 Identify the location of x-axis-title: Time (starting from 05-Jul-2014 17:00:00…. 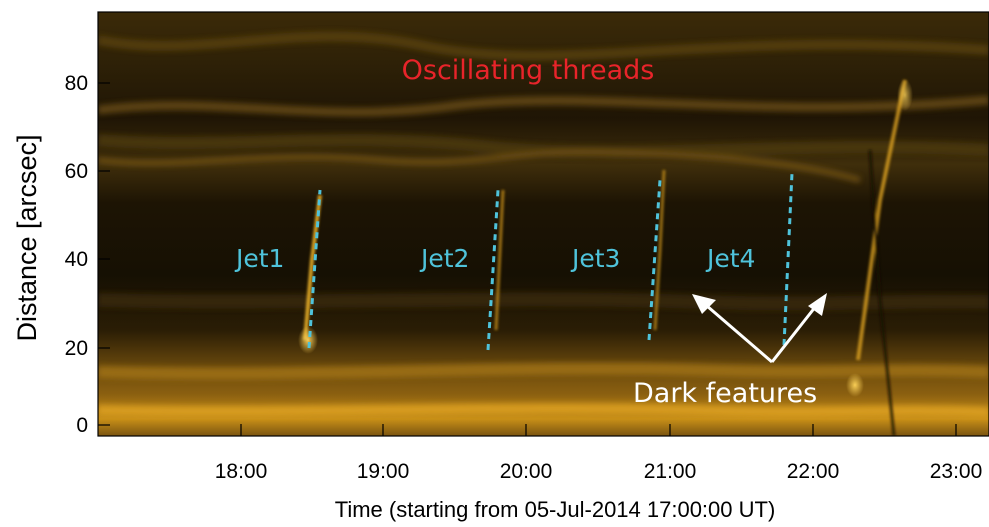
(555, 509).